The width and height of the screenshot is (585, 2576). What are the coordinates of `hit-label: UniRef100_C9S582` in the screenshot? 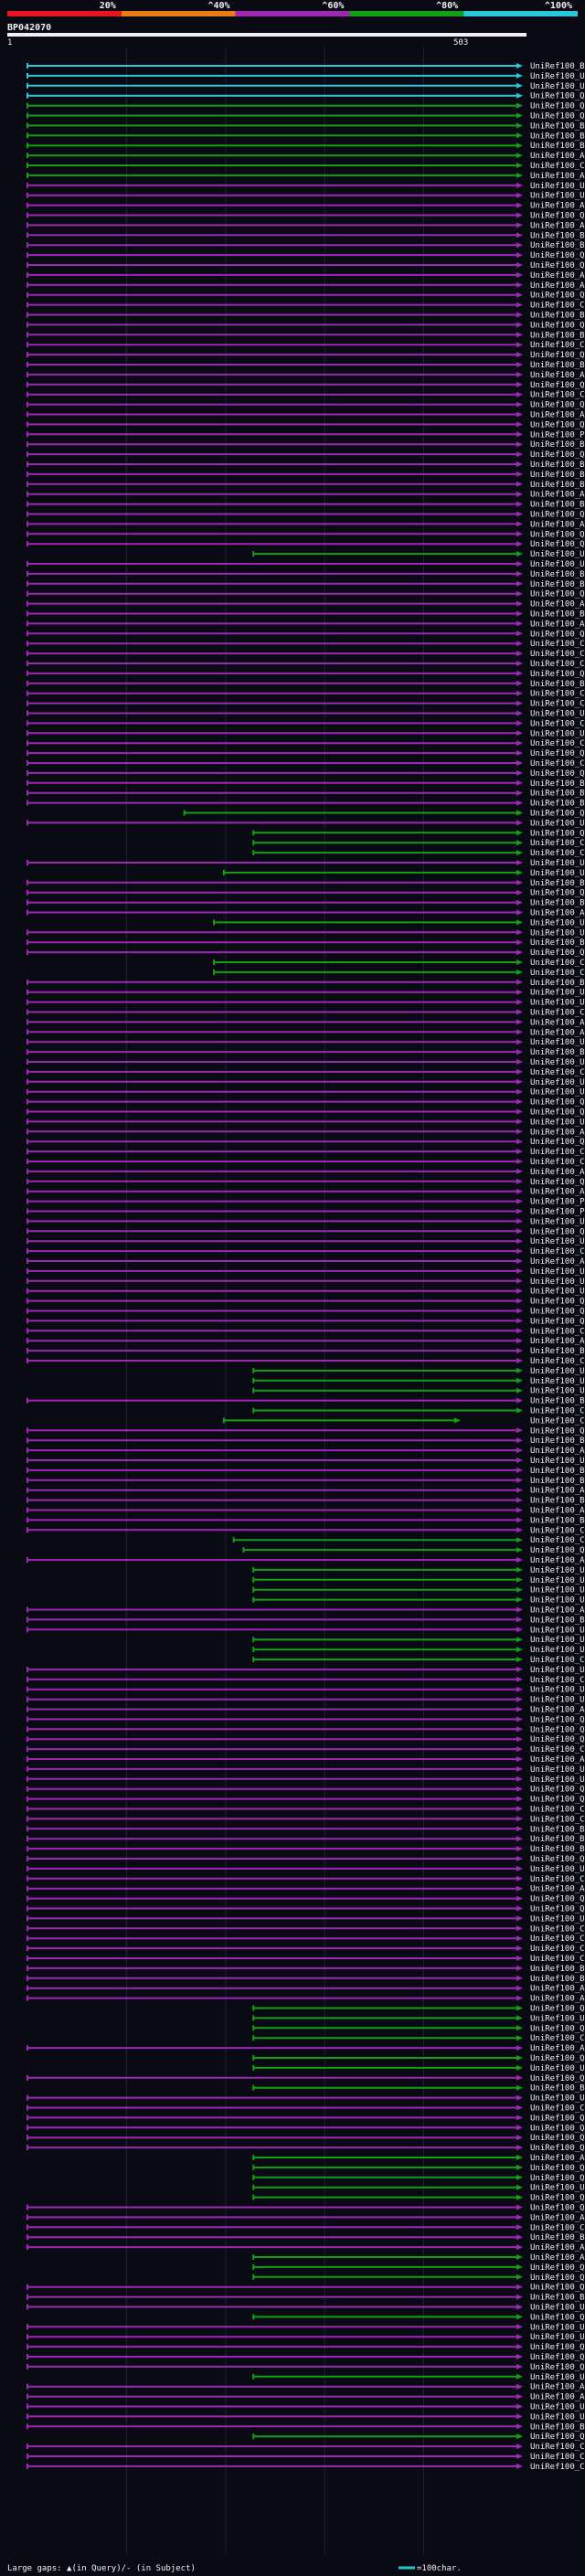 It's located at (558, 1530).